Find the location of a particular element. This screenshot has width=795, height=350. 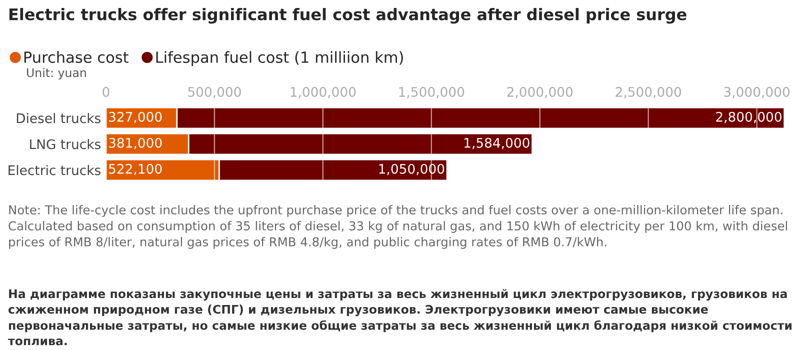

y-tick-label: Diesel trucks is located at coordinates (58, 118).